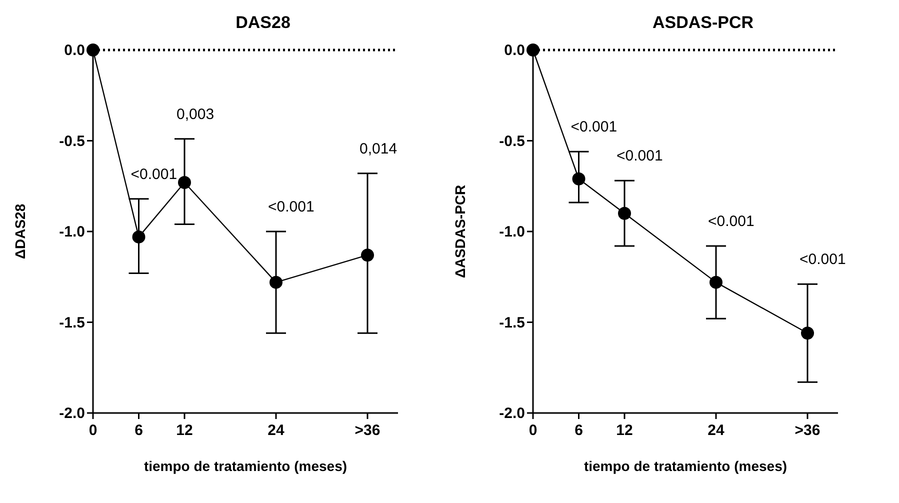 The image size is (899, 503). Describe the element at coordinates (20, 232) in the screenshot. I see `y-axis-title: ΔDAS28` at that location.